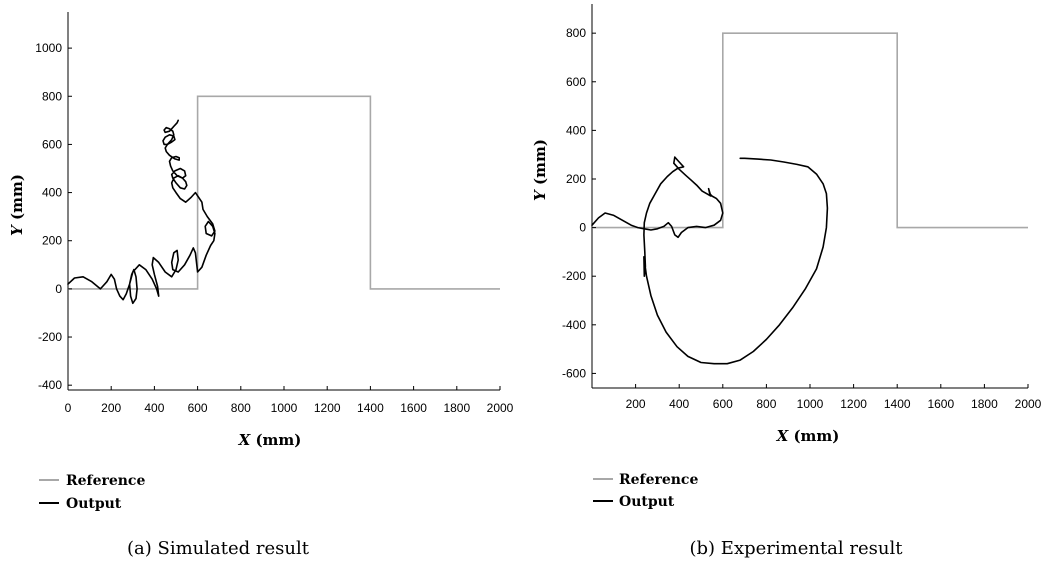 This screenshot has height=567, width=1046. What do you see at coordinates (808, 436) in the screenshot?
I see `x-axis-label-experimental: X (mm)` at bounding box center [808, 436].